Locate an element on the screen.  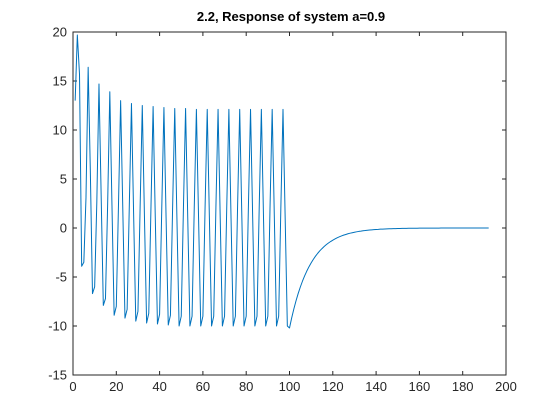
y-tick-label: -15 is located at coordinates (57, 375).